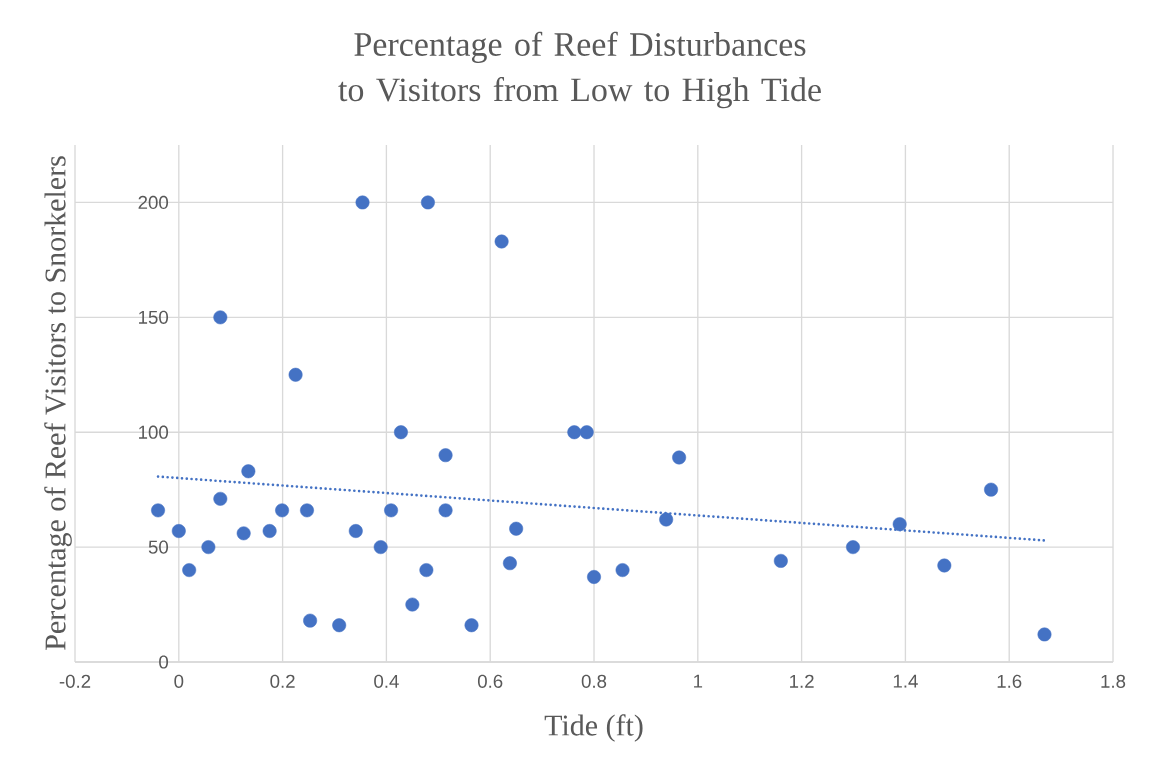 The image size is (1152, 772). What do you see at coordinates (154, 432) in the screenshot?
I see `y-tick-label: 100` at bounding box center [154, 432].